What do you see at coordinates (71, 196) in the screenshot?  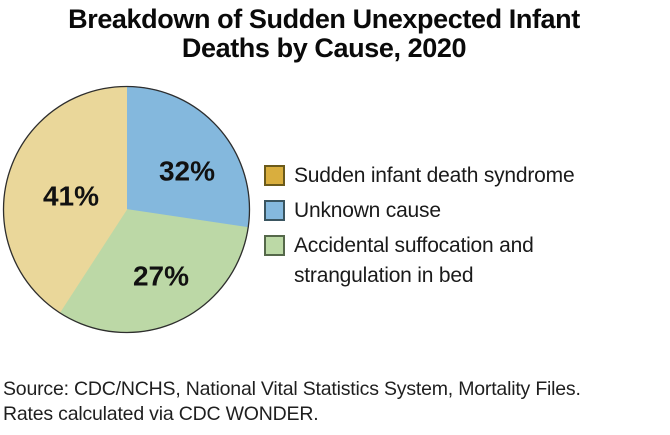 I see `pie-slice-label-sids: 41%` at bounding box center [71, 196].